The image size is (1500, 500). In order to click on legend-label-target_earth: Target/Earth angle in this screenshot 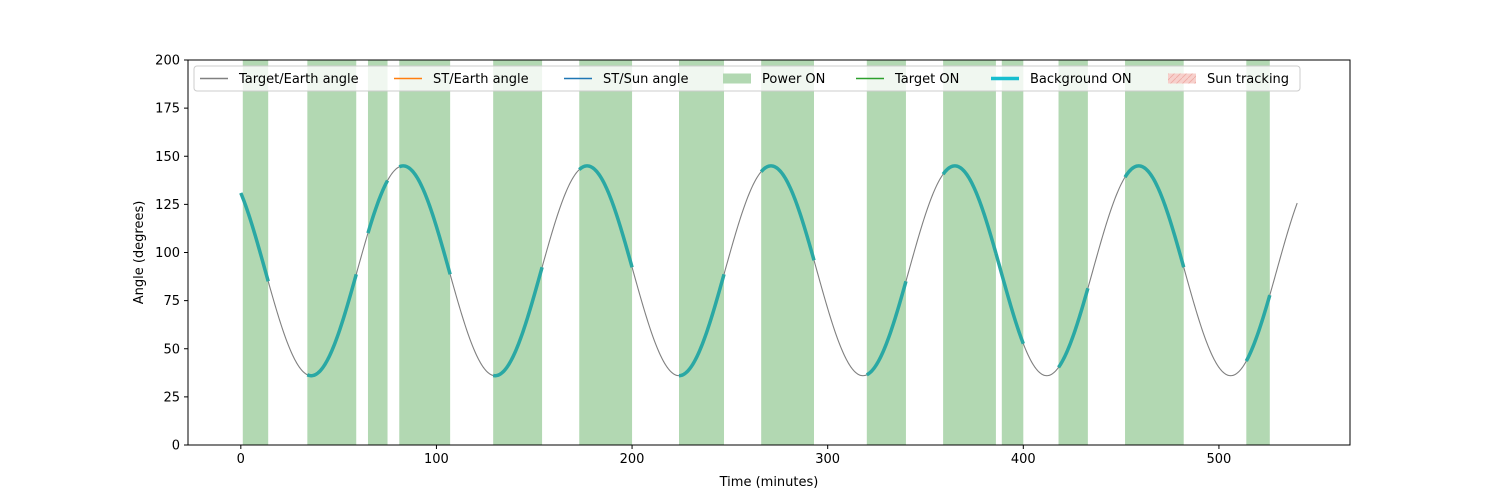, I will do `click(298, 79)`.